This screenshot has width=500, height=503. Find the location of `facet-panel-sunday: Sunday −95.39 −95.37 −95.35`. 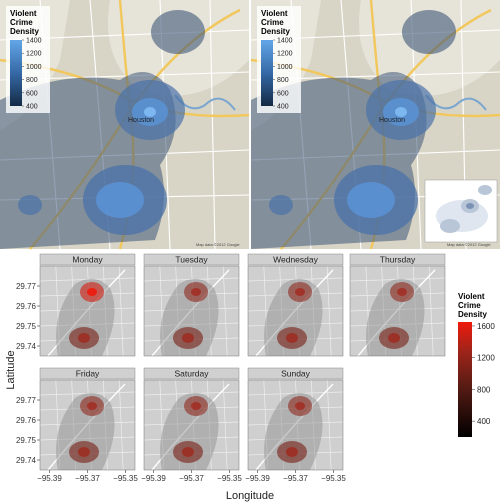

facet-panel-sunday: Sunday −95.39 −95.37 −95.35 is located at coordinates (295, 425).